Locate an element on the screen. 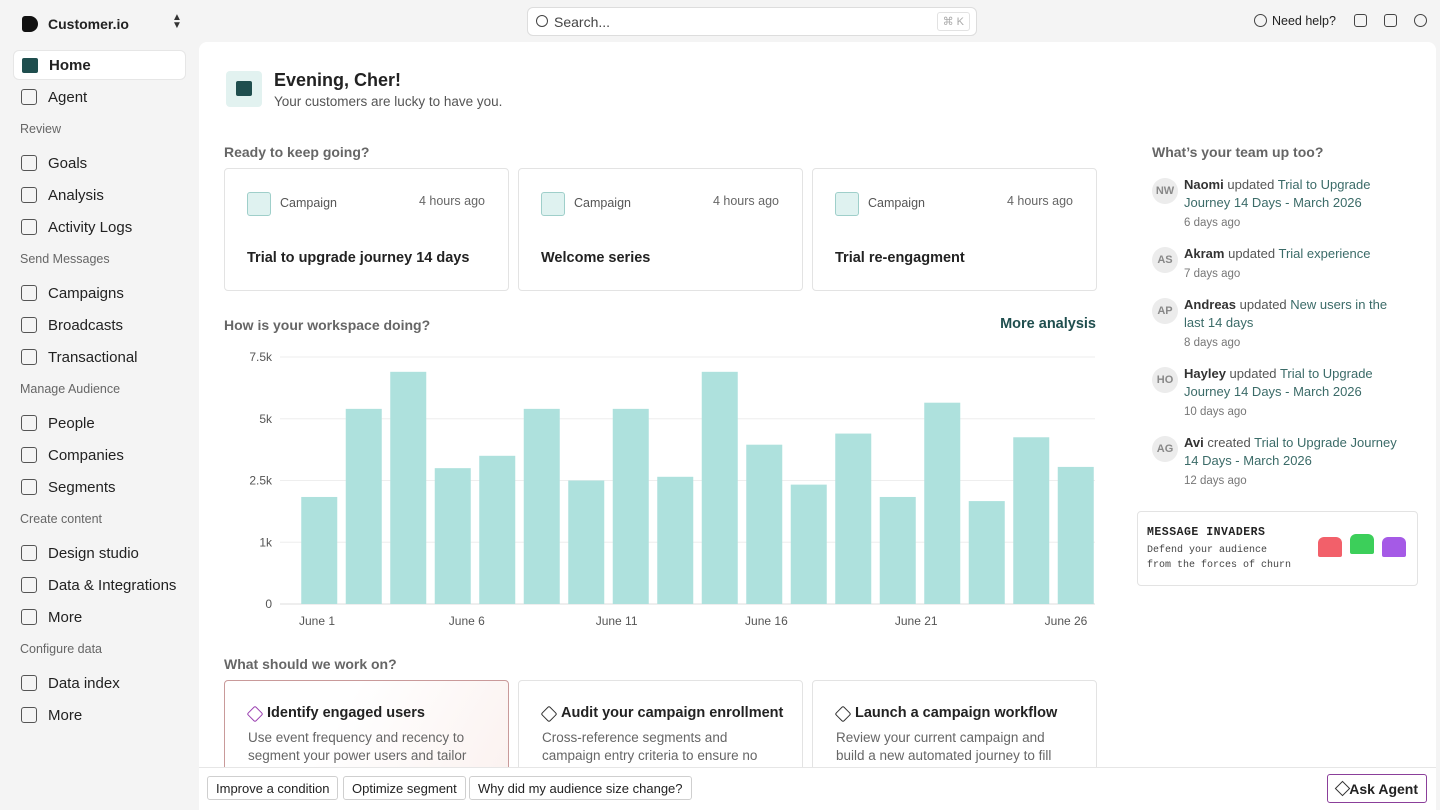  nav-item: Home is located at coordinates (99, 65).